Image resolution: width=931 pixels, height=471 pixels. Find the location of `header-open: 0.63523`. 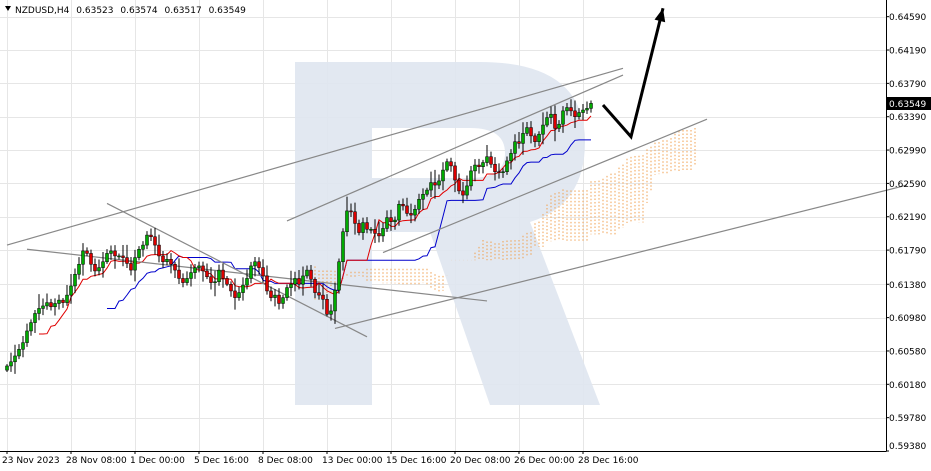

header-open: 0.63523 is located at coordinates (94, 11).